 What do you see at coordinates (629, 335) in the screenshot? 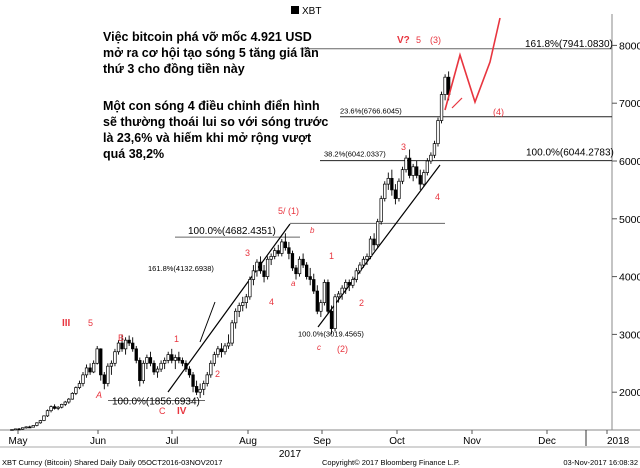
I see `y-tick-label: 3000` at bounding box center [629, 335].